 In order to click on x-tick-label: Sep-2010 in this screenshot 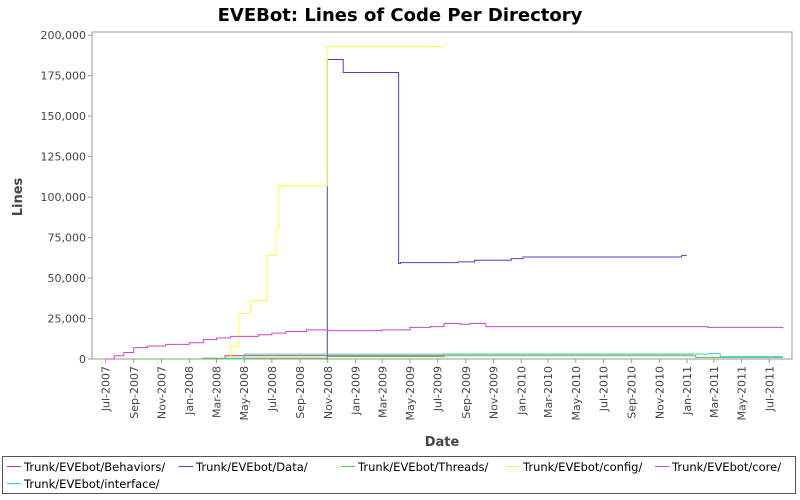, I will do `click(632, 392)`.